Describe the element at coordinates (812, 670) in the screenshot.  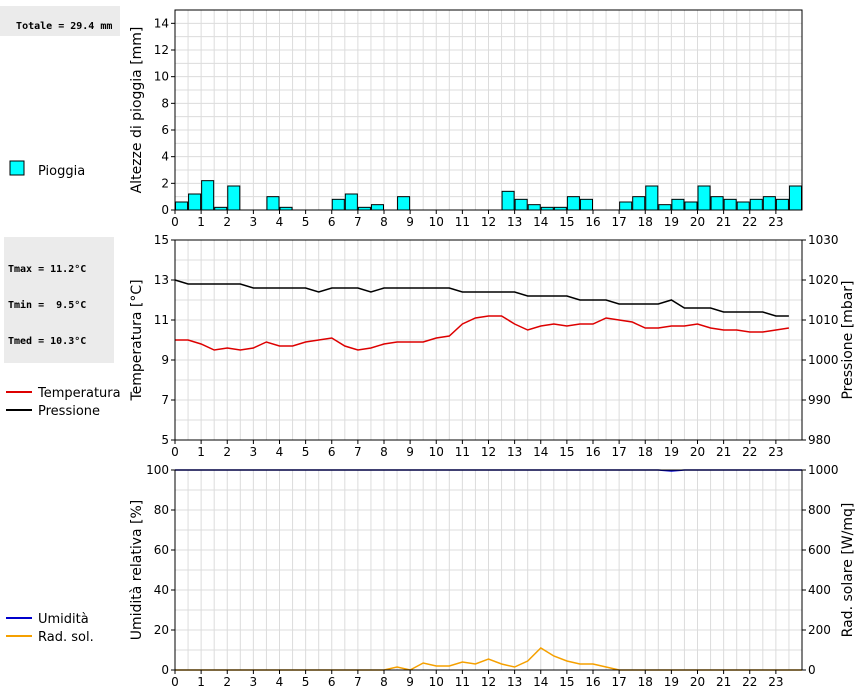
I see `y-right-tick-label: 0` at that location.